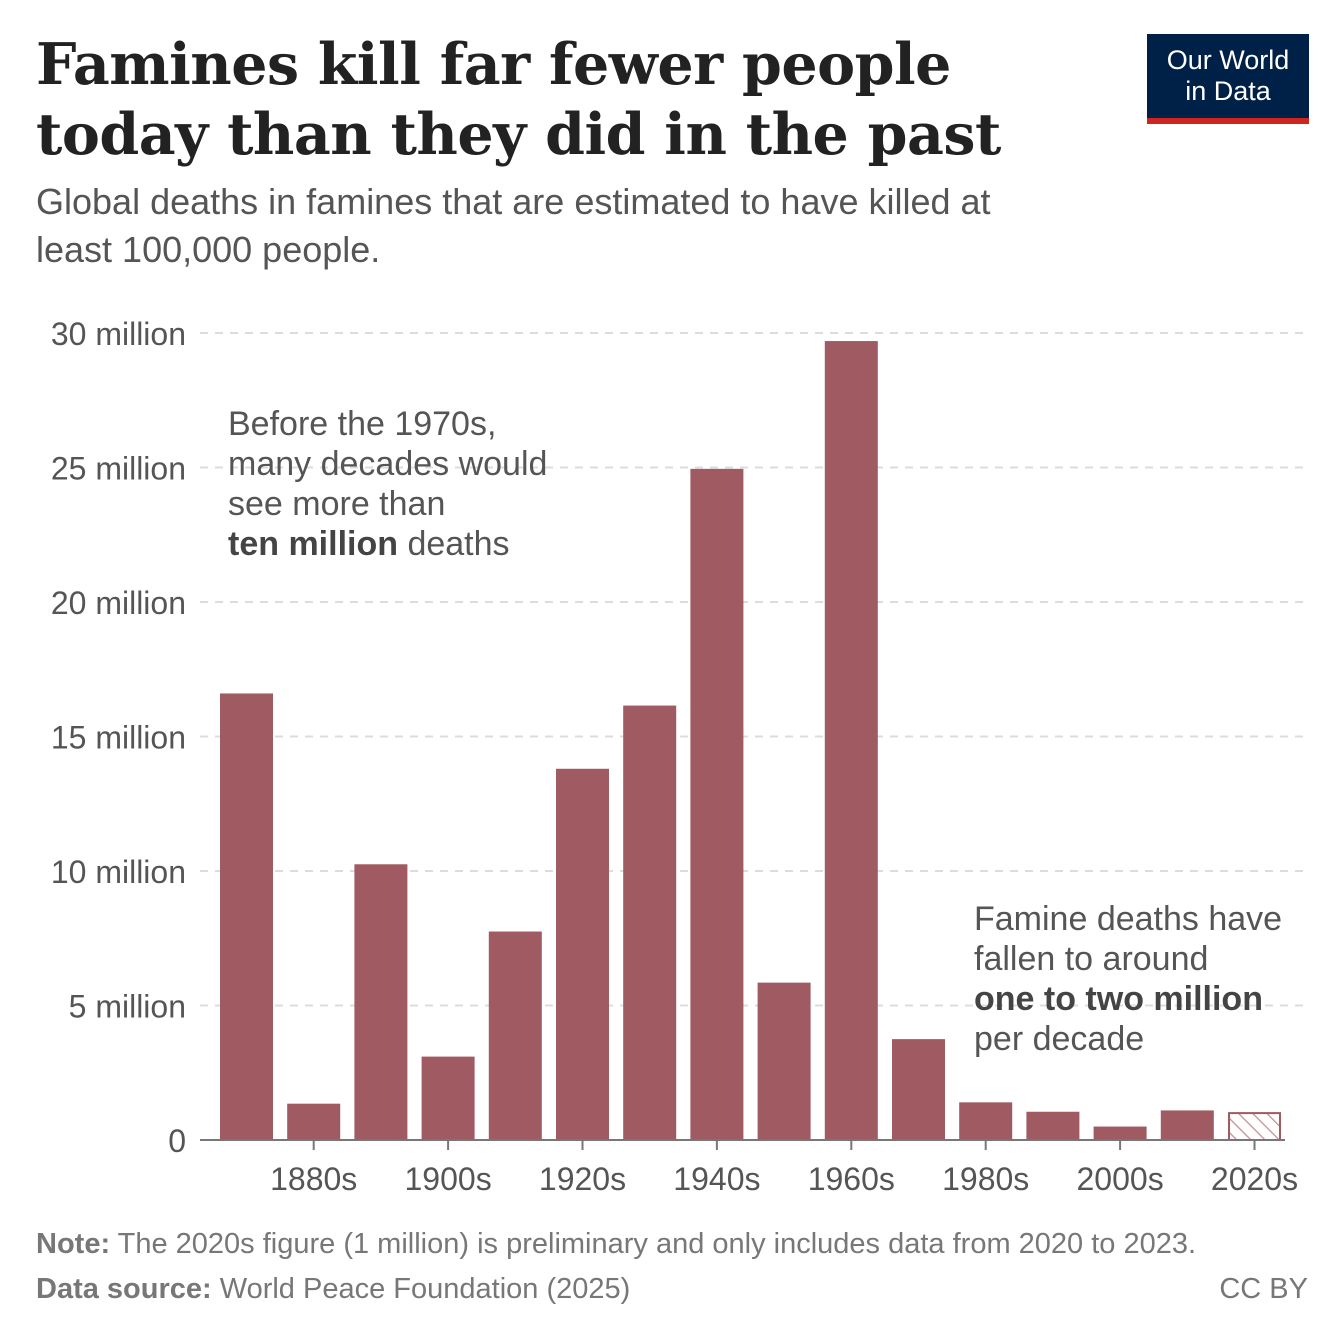 This screenshot has width=1344, height=1342. Describe the element at coordinates (1228, 60) in the screenshot. I see `logo-line-1: Our World` at that location.